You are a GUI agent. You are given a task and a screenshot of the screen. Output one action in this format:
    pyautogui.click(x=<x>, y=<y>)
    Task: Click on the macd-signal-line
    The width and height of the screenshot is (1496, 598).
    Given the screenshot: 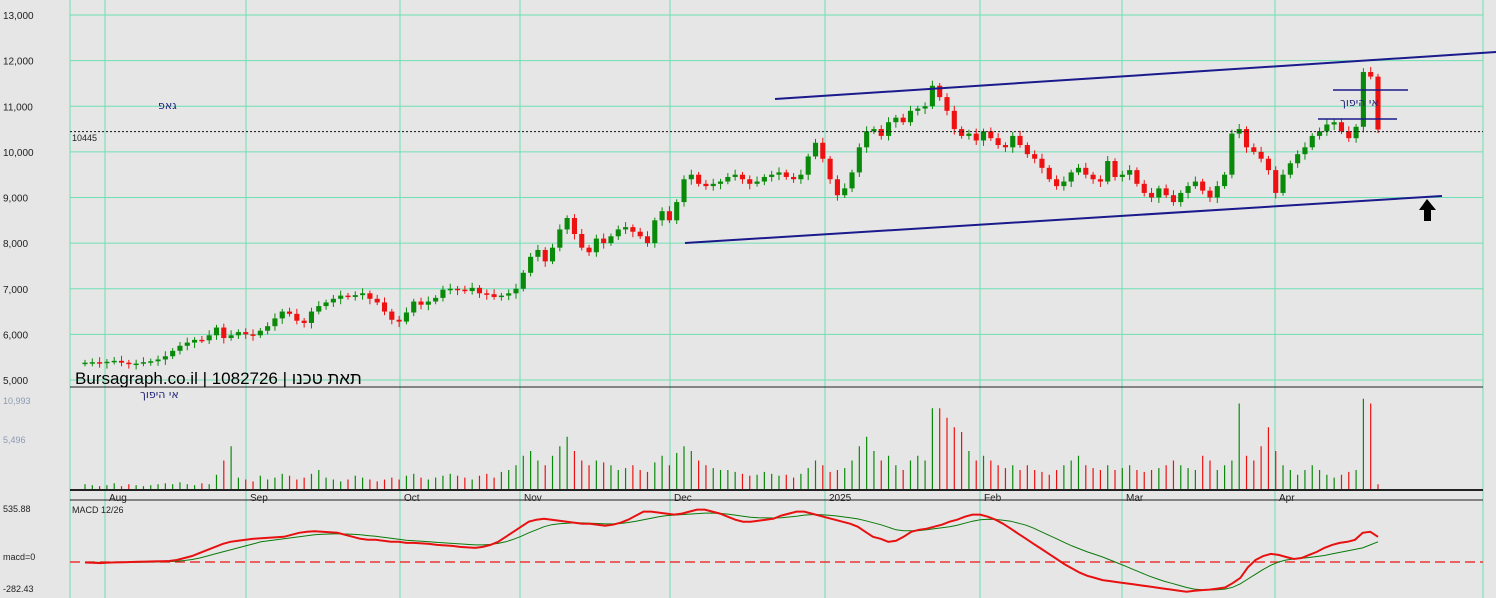 What is the action you would take?
    pyautogui.click(x=731, y=551)
    